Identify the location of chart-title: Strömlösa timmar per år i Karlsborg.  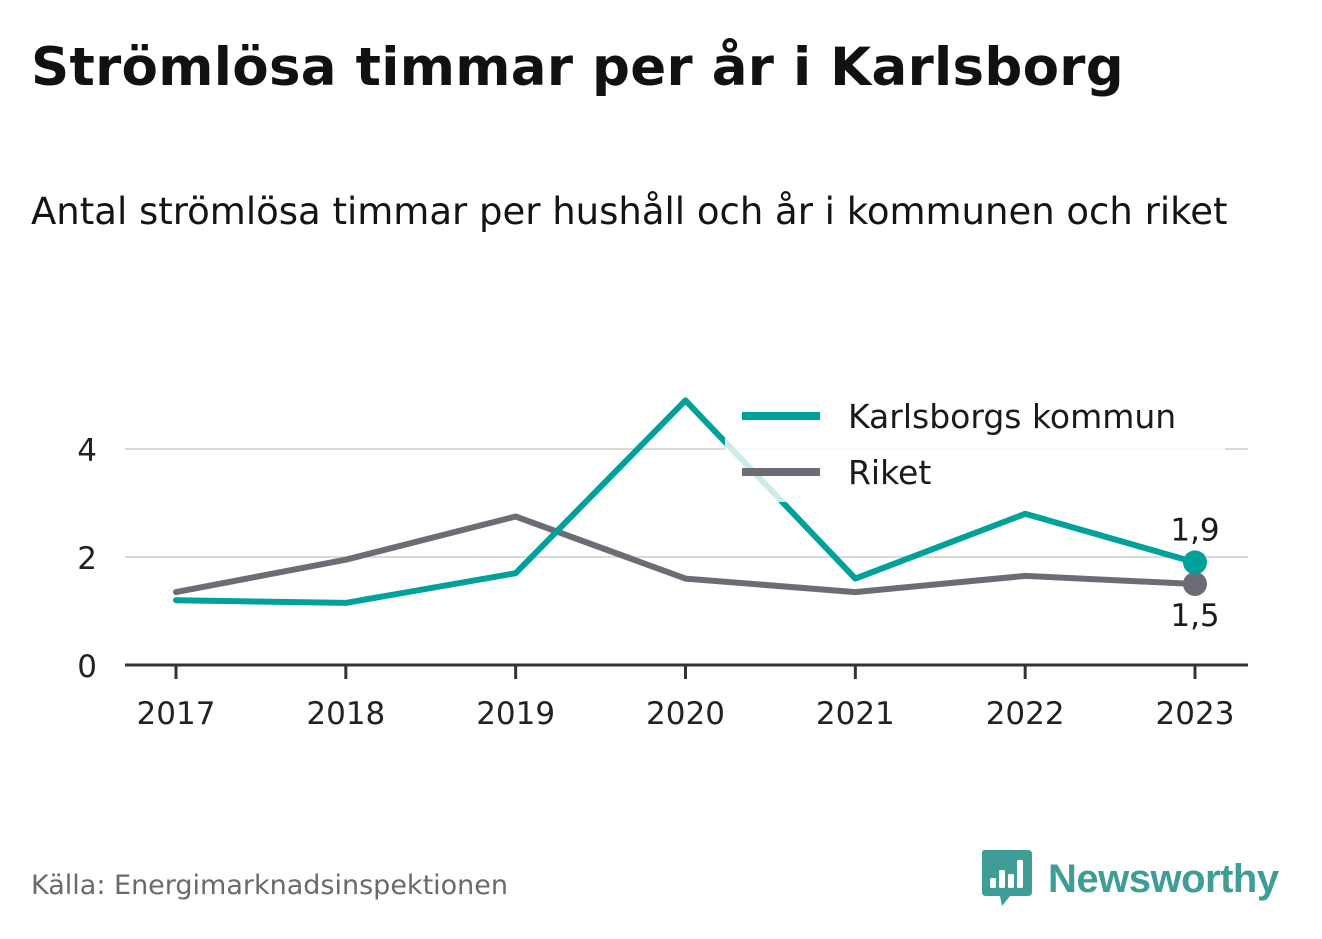
(577, 67).